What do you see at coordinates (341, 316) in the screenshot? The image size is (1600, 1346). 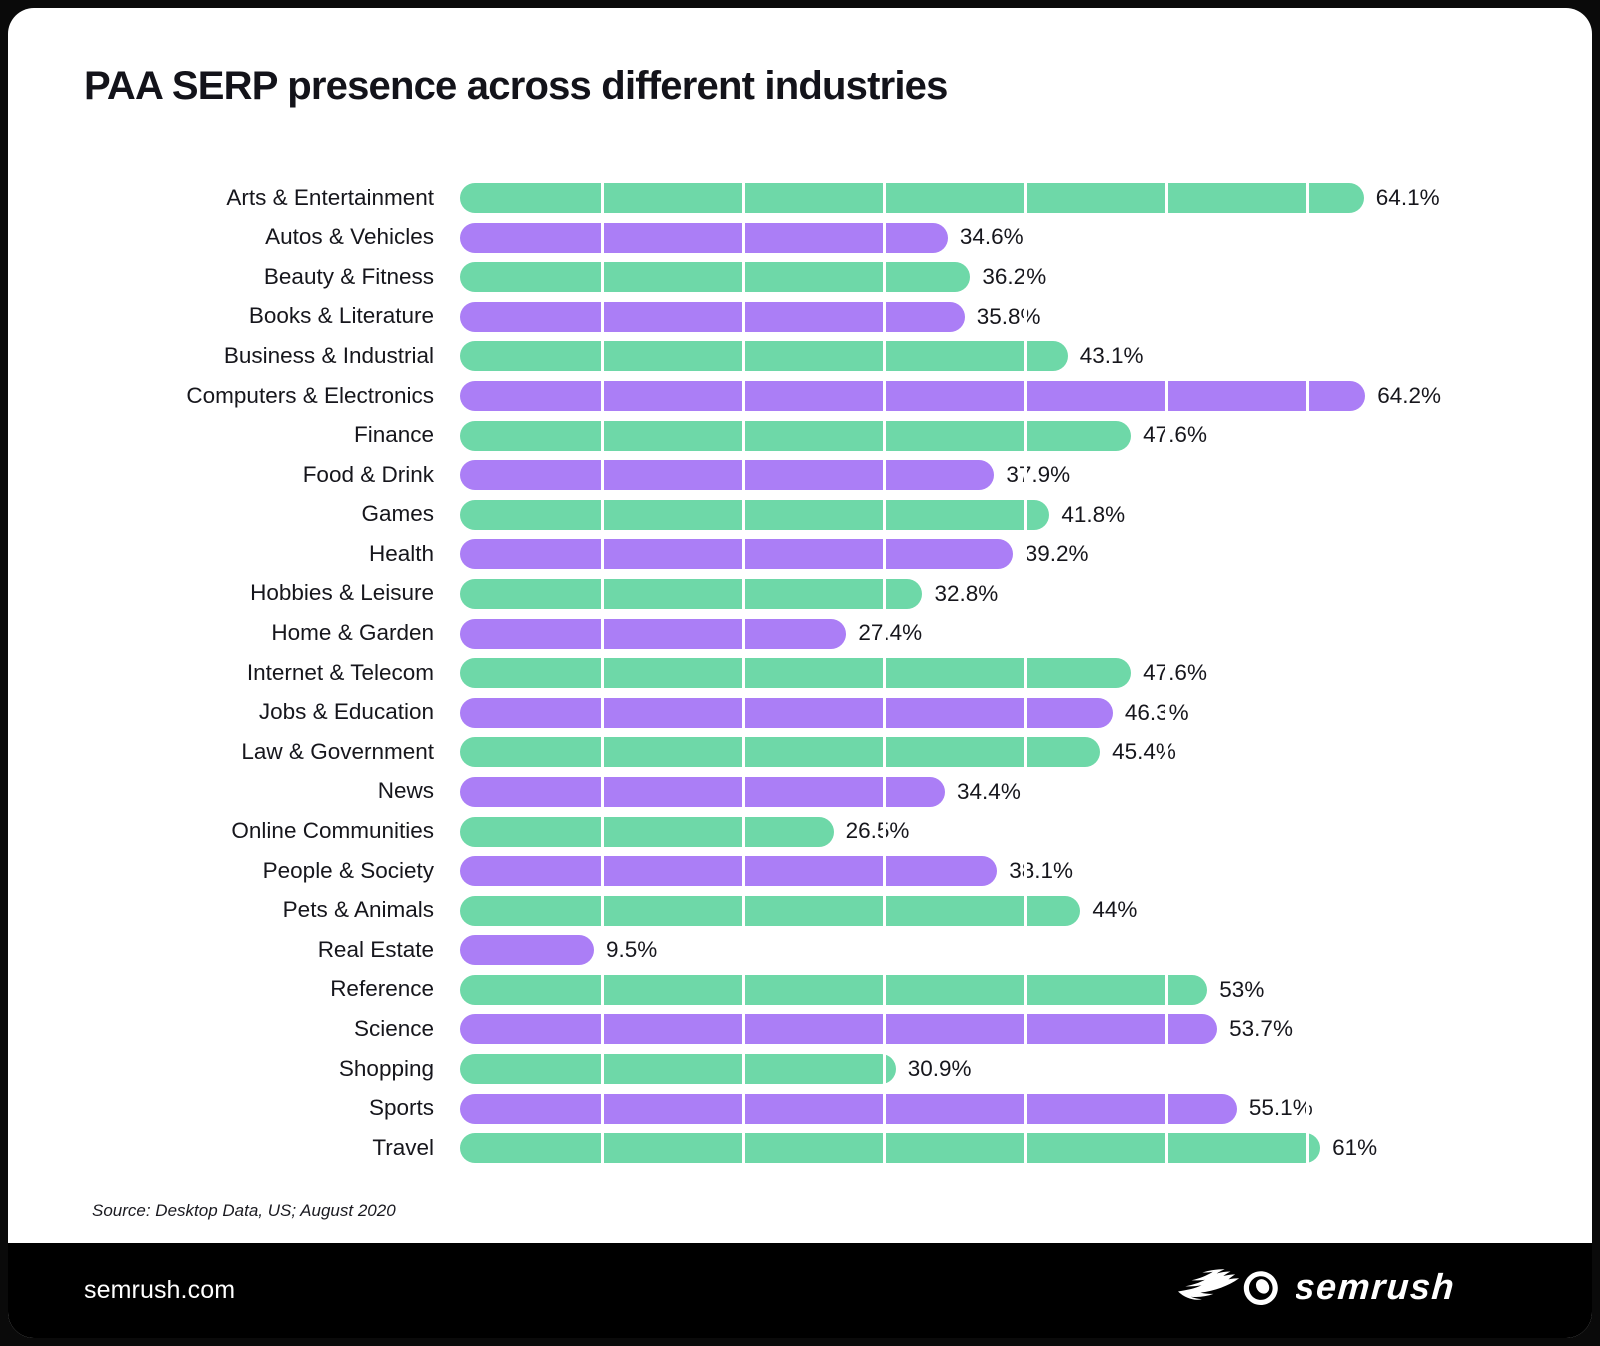 I see `category-label: Books & Literature` at bounding box center [341, 316].